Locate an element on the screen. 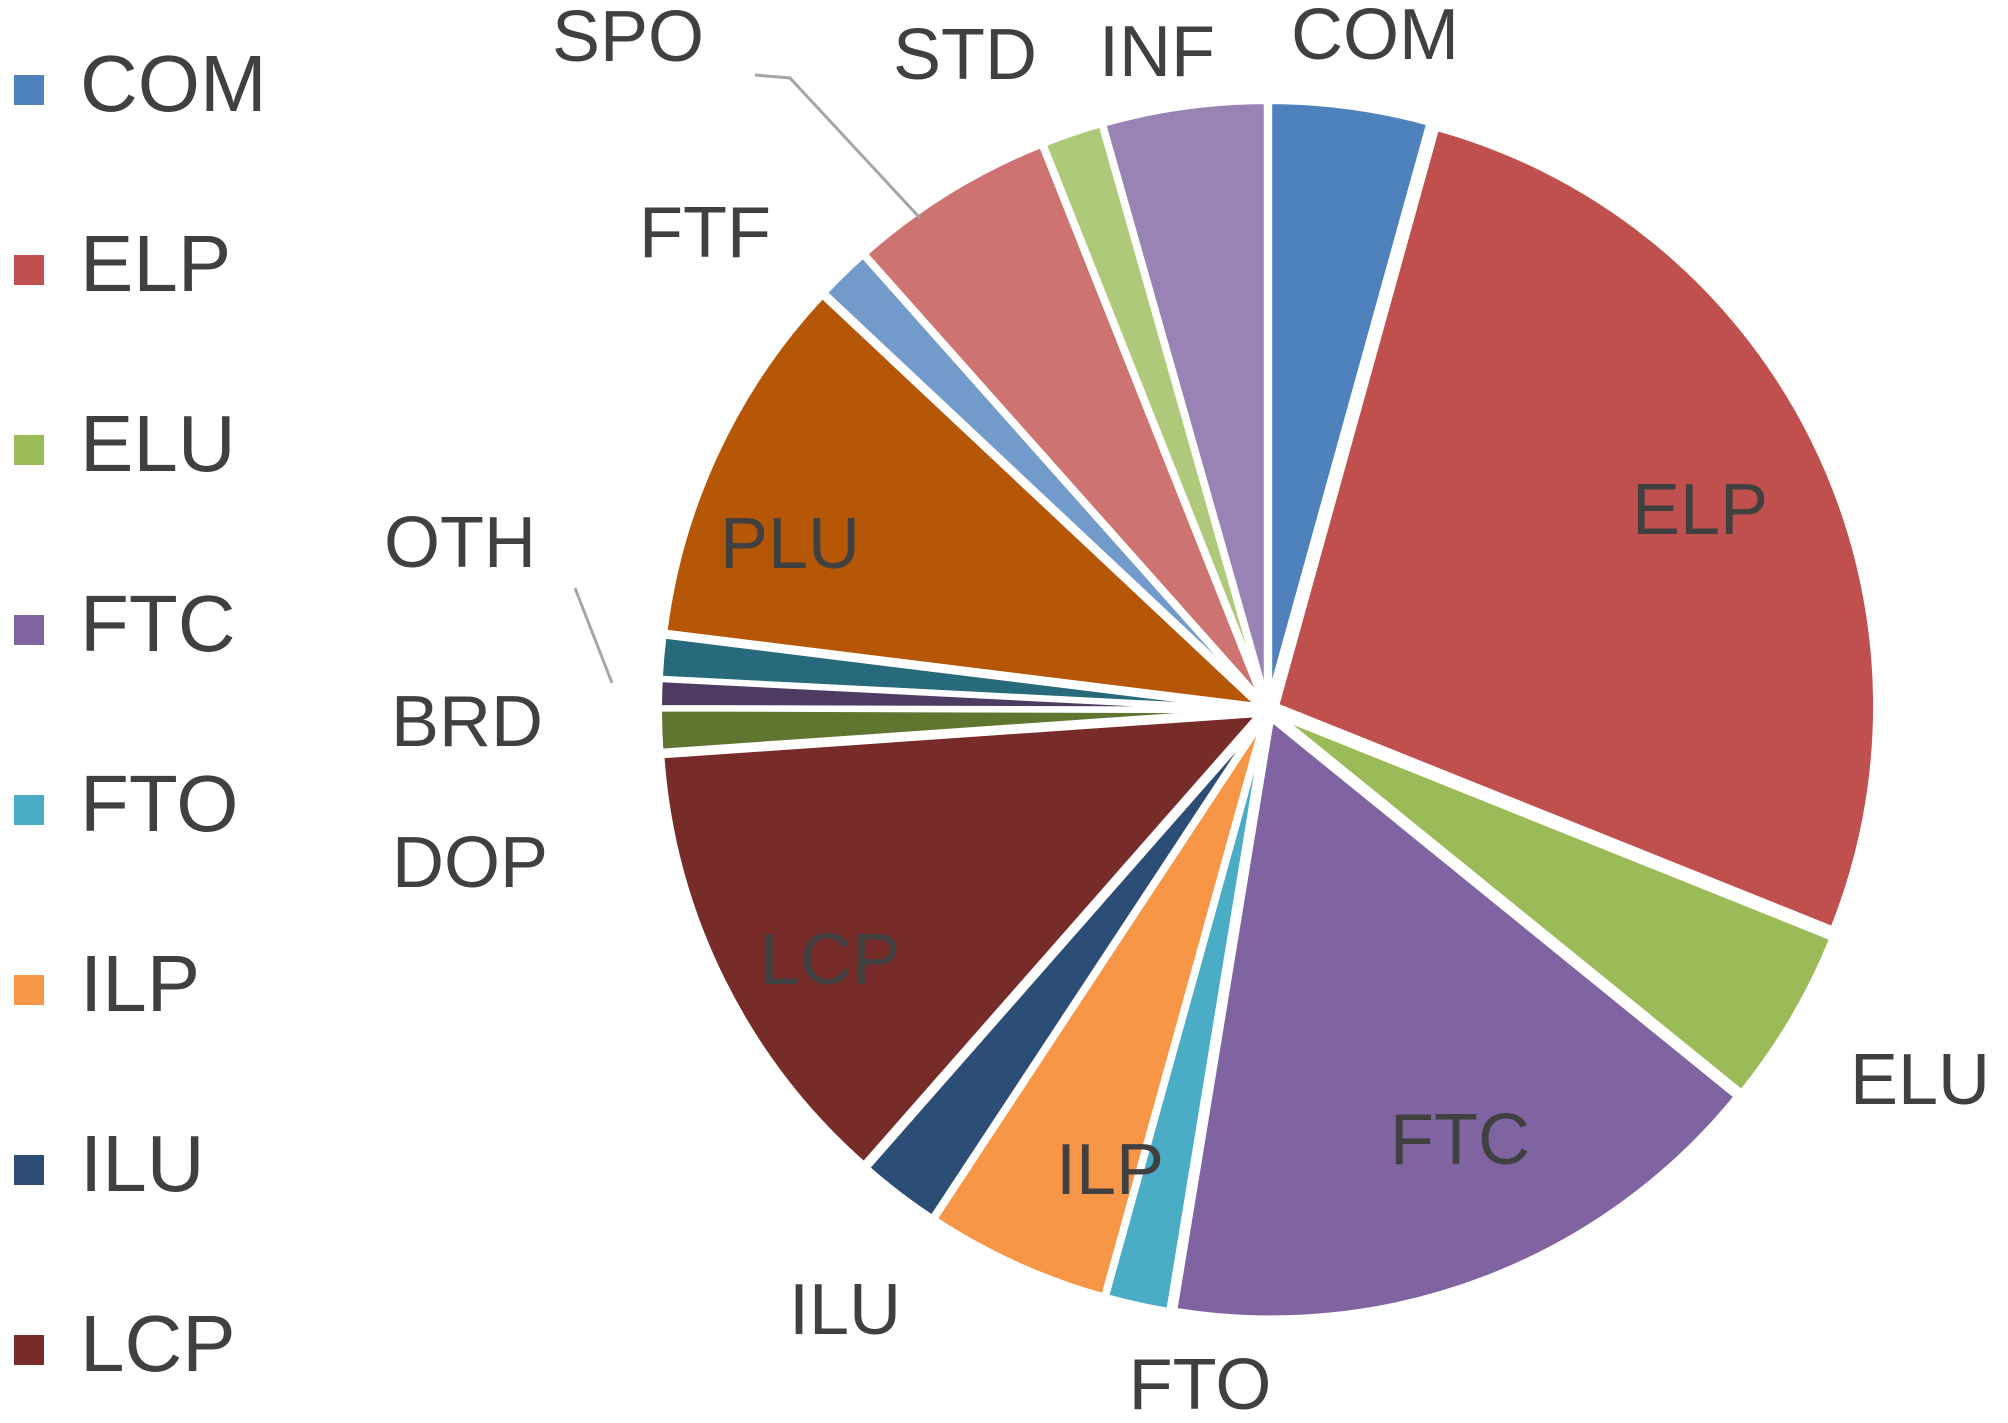  pie-slice-lcp is located at coordinates (960, 939).